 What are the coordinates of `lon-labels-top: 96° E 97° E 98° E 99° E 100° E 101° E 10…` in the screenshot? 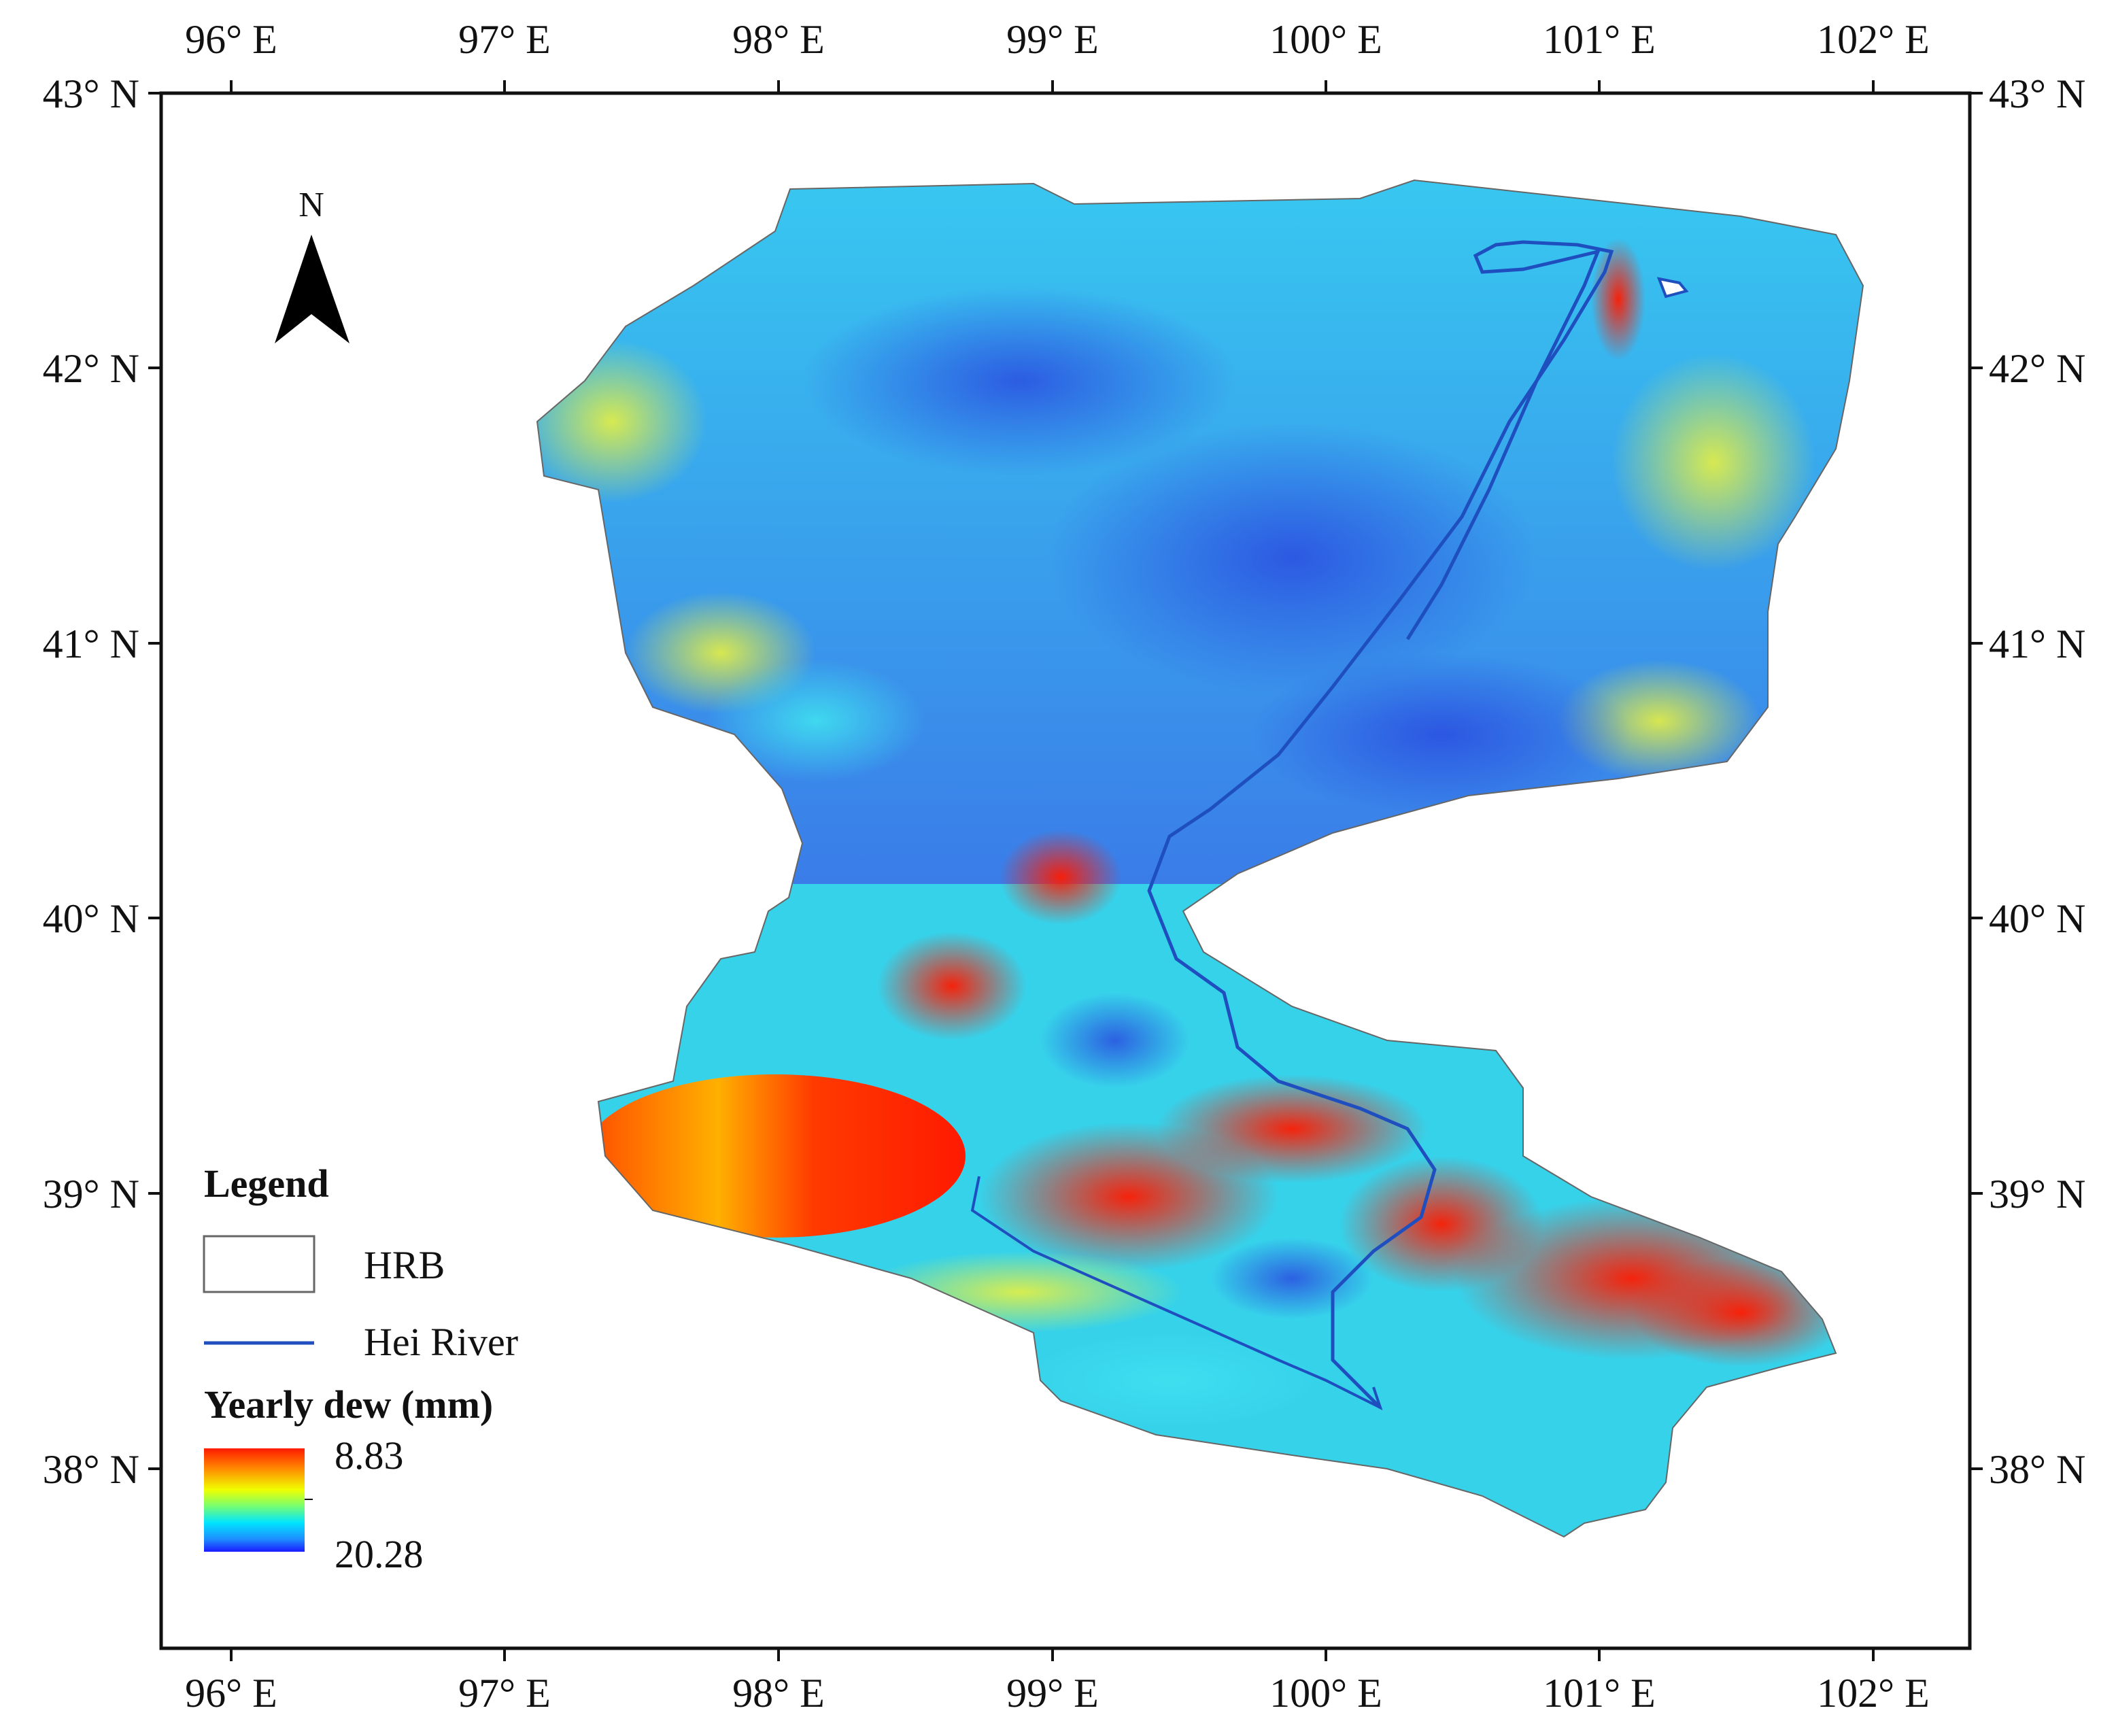 It's located at (1057, 39).